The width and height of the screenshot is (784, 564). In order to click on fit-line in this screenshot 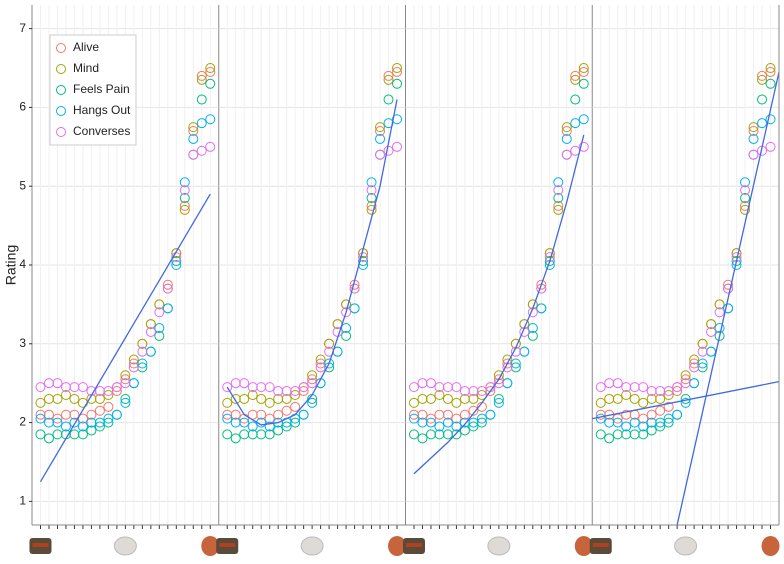, I will do `click(312, 262)`.